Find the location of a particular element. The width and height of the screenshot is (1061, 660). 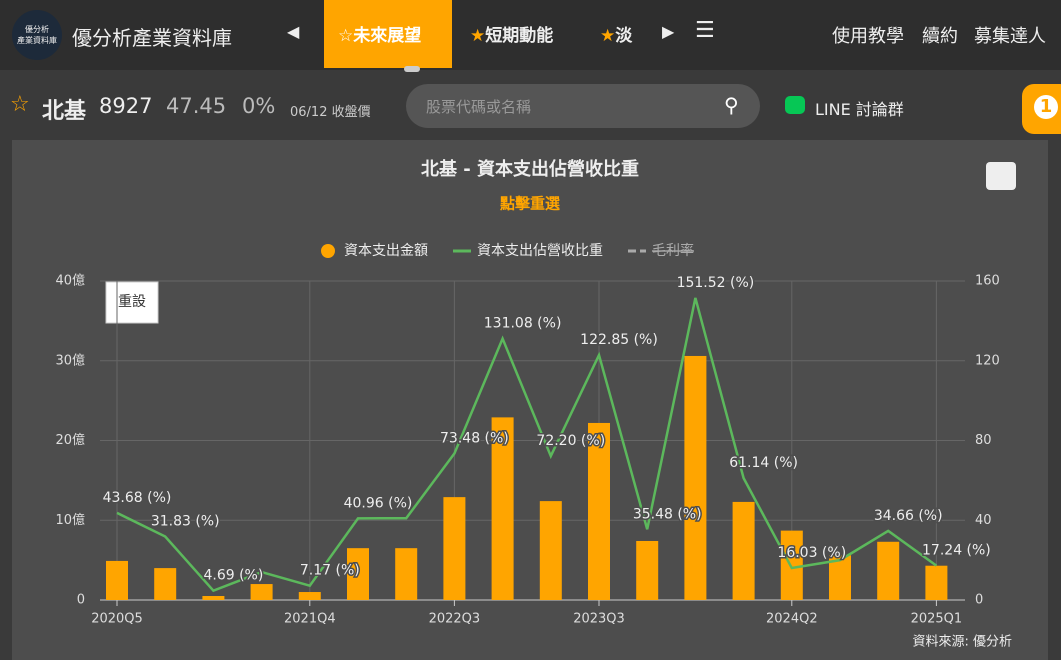

logo: 優分析 產業資料庫 is located at coordinates (37, 35).